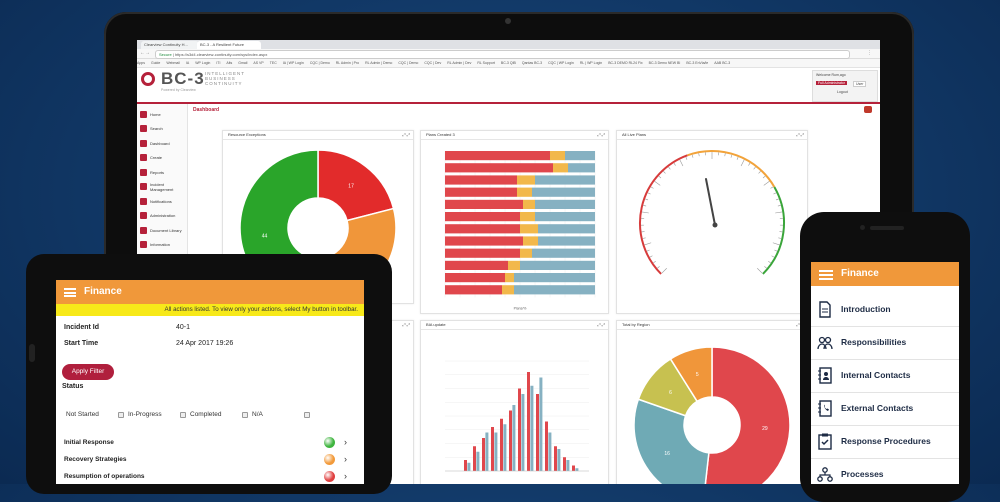 This screenshot has width=1000, height=502. Describe the element at coordinates (293, 63) in the screenshot. I see `bookmark-item: IA | WP Login` at that location.